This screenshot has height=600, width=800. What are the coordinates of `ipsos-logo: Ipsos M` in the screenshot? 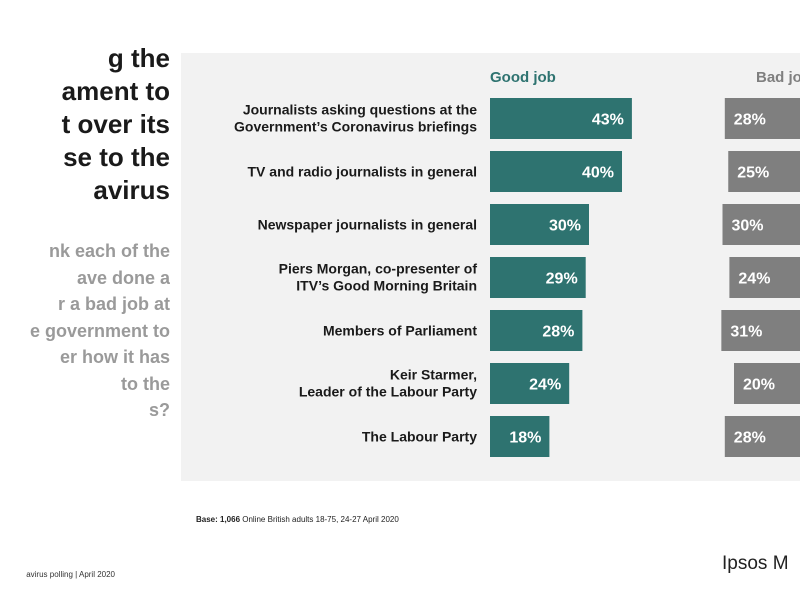 It's located at (755, 563).